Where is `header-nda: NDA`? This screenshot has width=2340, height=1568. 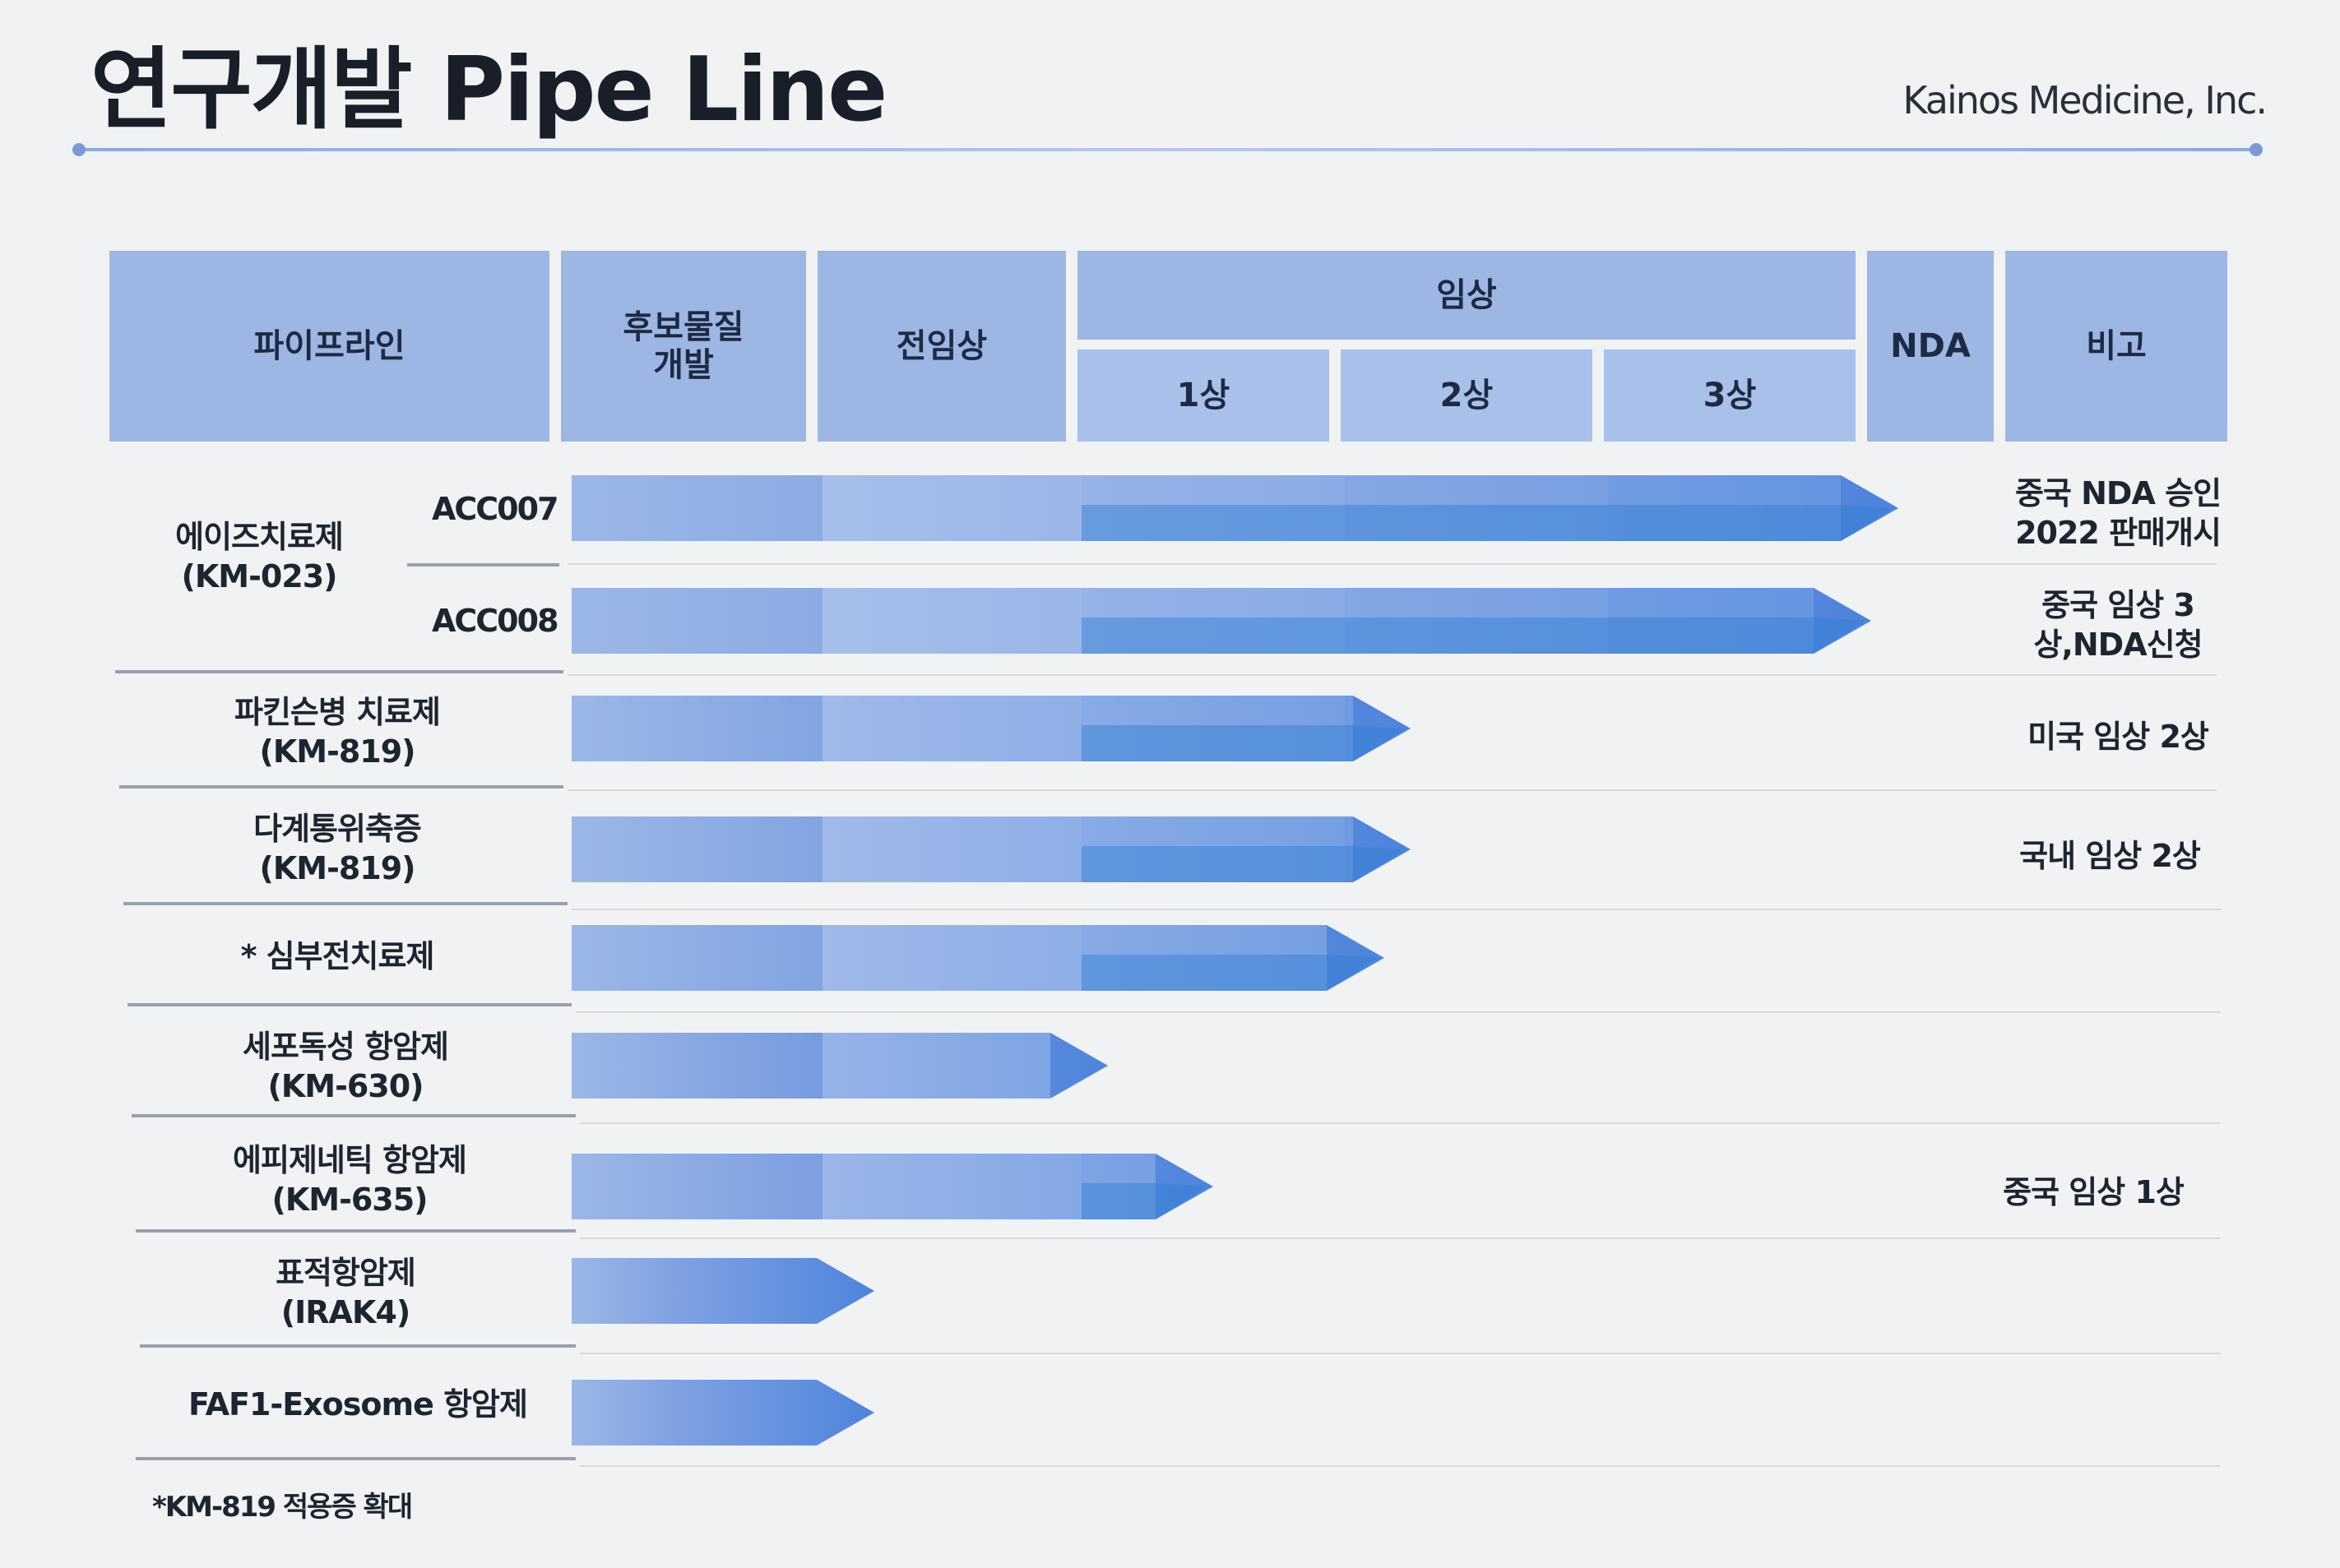 header-nda: NDA is located at coordinates (1930, 346).